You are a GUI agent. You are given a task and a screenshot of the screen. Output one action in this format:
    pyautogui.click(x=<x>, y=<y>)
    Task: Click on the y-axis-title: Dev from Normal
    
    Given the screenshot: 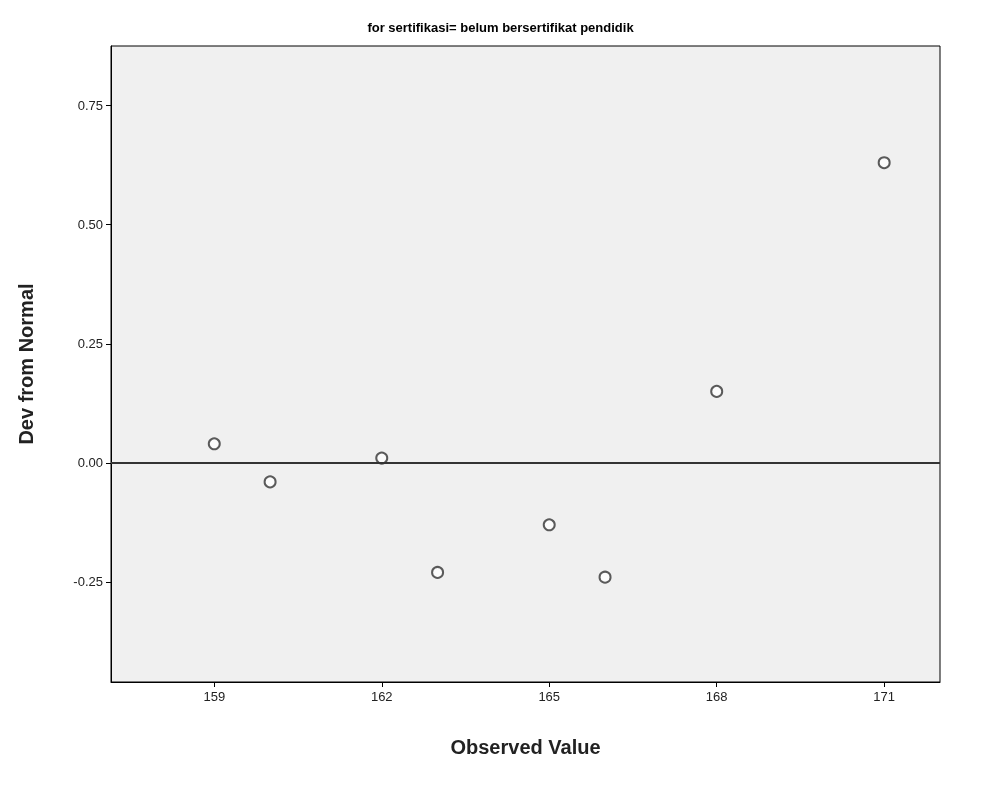 What is the action you would take?
    pyautogui.click(x=26, y=364)
    